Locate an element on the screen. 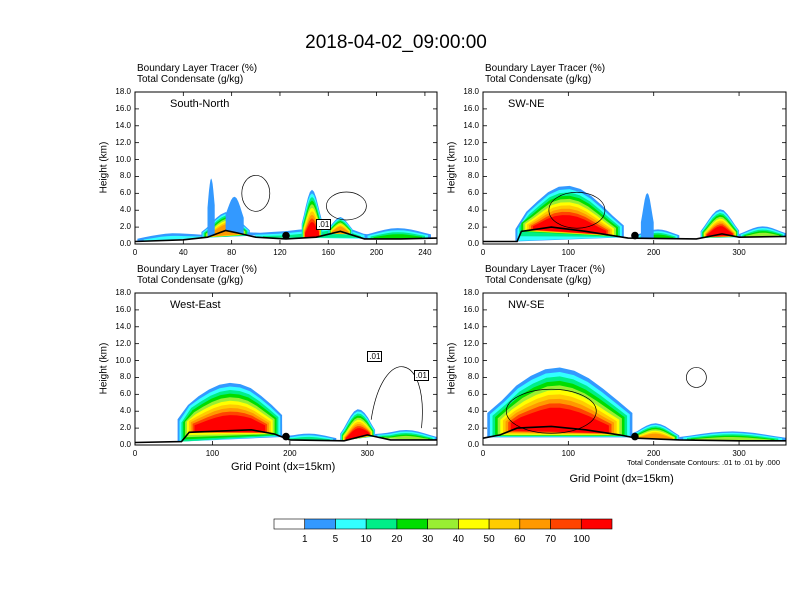 The height and width of the screenshot is (612, 792). legend-label: 5 is located at coordinates (335, 539).